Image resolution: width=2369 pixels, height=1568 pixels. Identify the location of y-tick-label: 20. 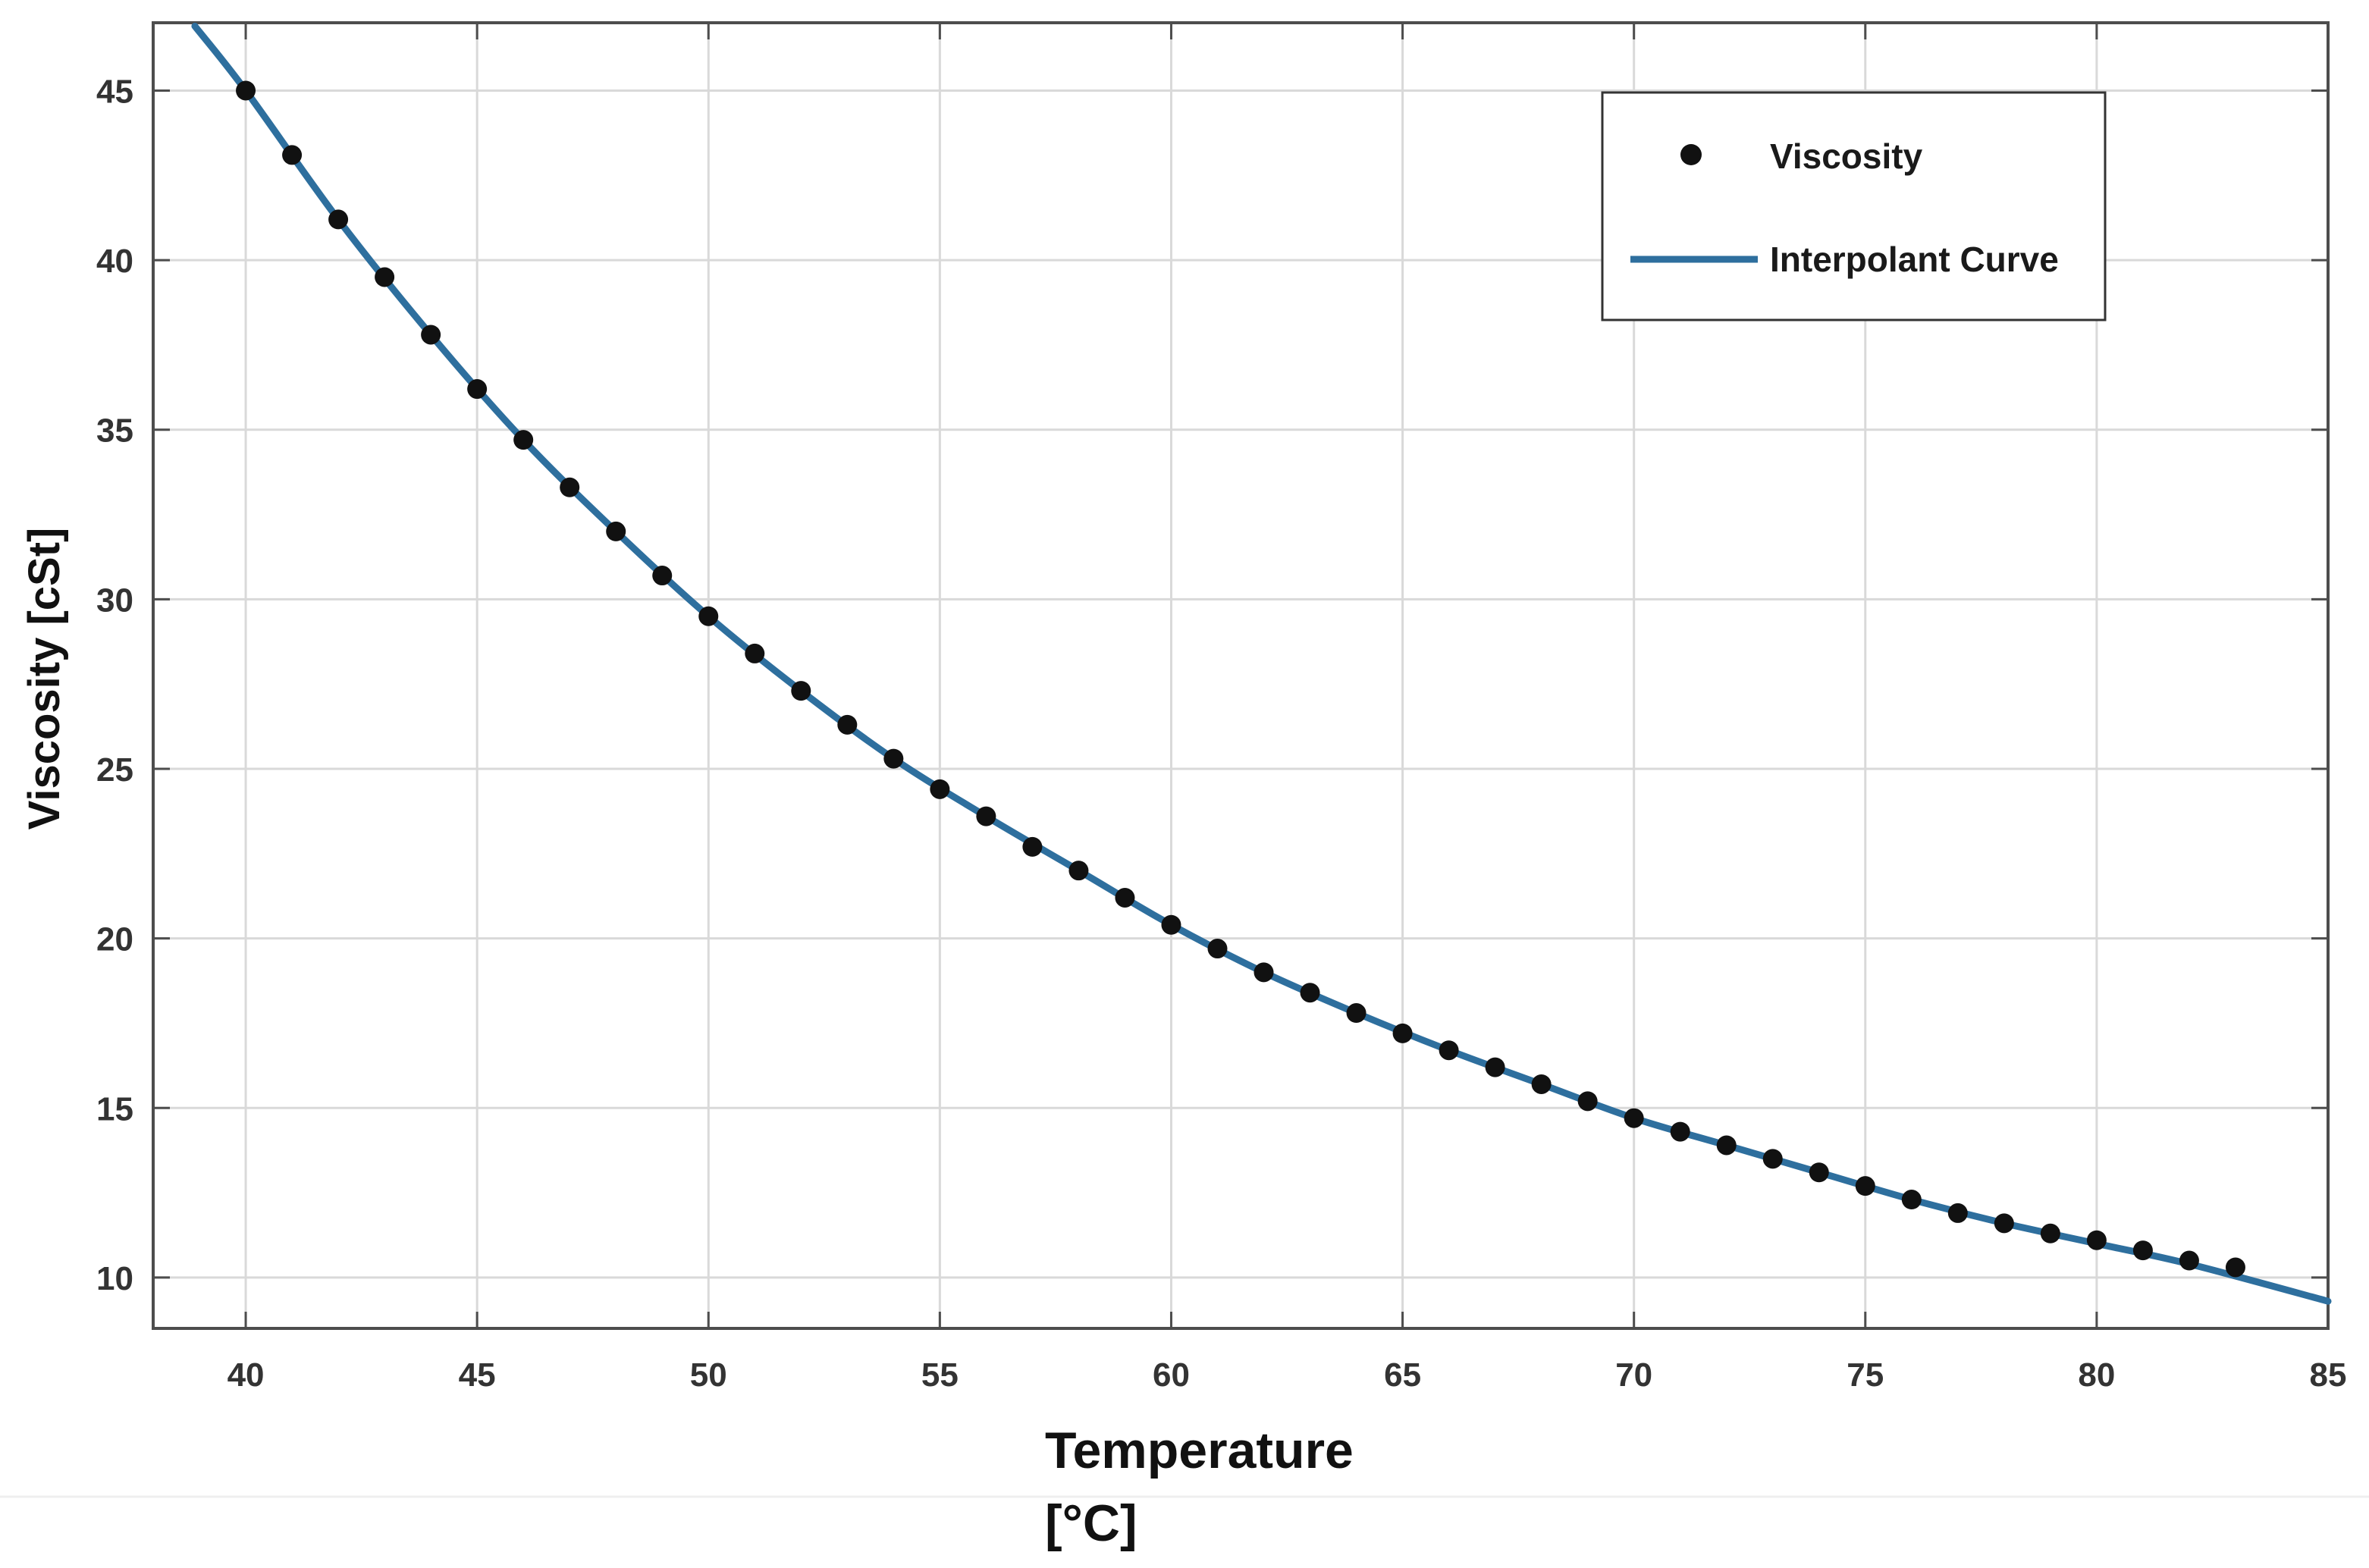
(115, 940).